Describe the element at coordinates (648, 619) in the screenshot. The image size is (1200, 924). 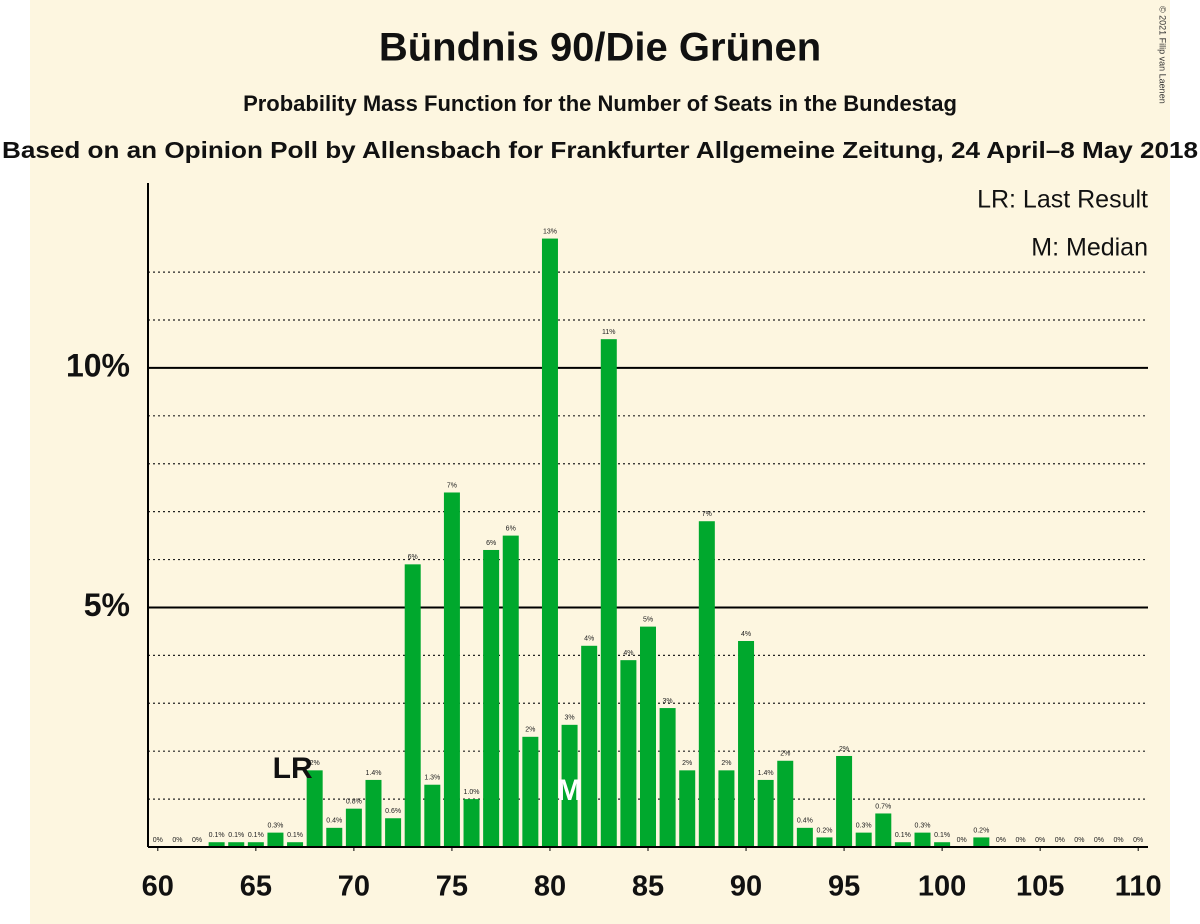
I see `value-label: 5%` at that location.